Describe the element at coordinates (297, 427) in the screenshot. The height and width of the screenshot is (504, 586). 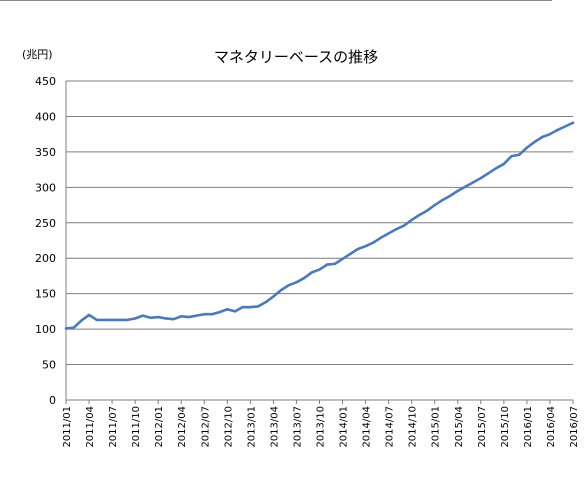
I see `x-tick-label: 2013/07` at that location.